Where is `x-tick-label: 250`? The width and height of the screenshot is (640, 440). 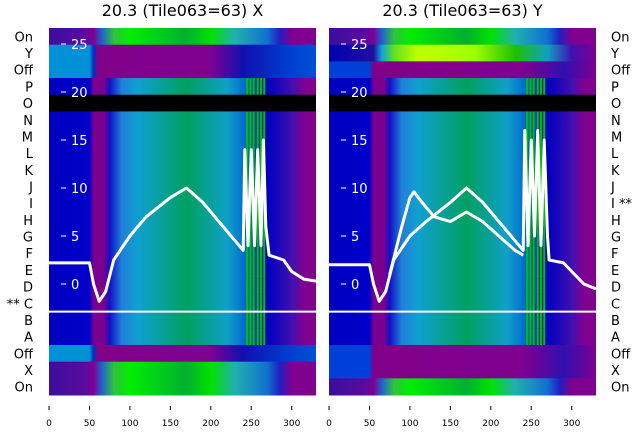 x-tick-label: 250 is located at coordinates (251, 424).